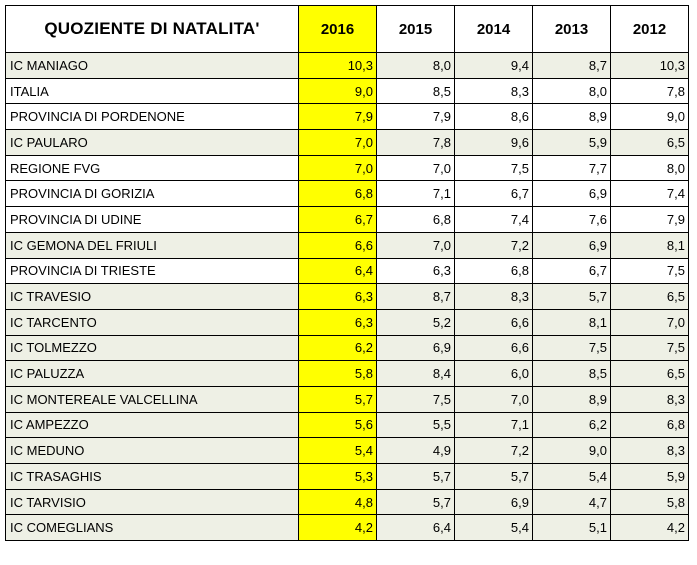 The height and width of the screenshot is (565, 697). What do you see at coordinates (571, 91) in the screenshot?
I see `cell-2013: 8,0` at bounding box center [571, 91].